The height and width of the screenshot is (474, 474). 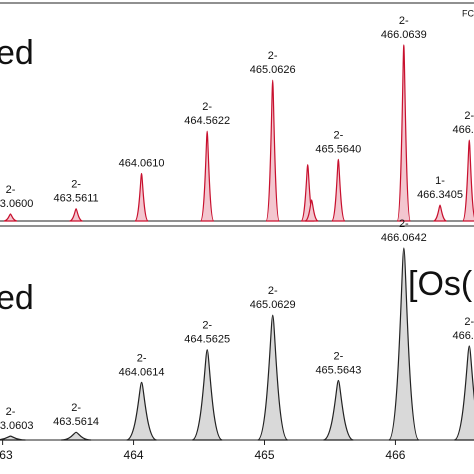 What do you see at coordinates (468, 13) in the screenshot?
I see `annotation: FC` at bounding box center [468, 13].